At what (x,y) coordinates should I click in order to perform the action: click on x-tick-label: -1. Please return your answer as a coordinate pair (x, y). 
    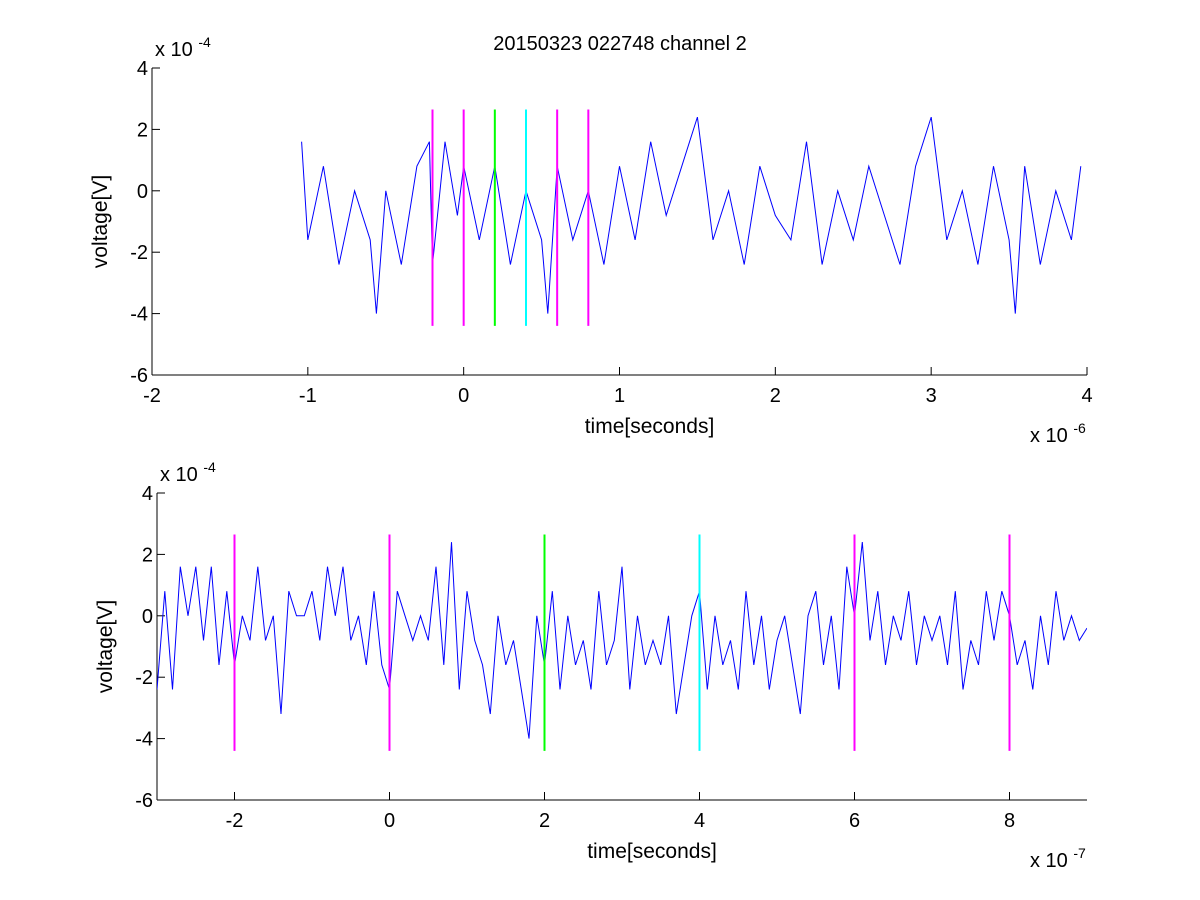
    Looking at the image, I should click on (308, 396).